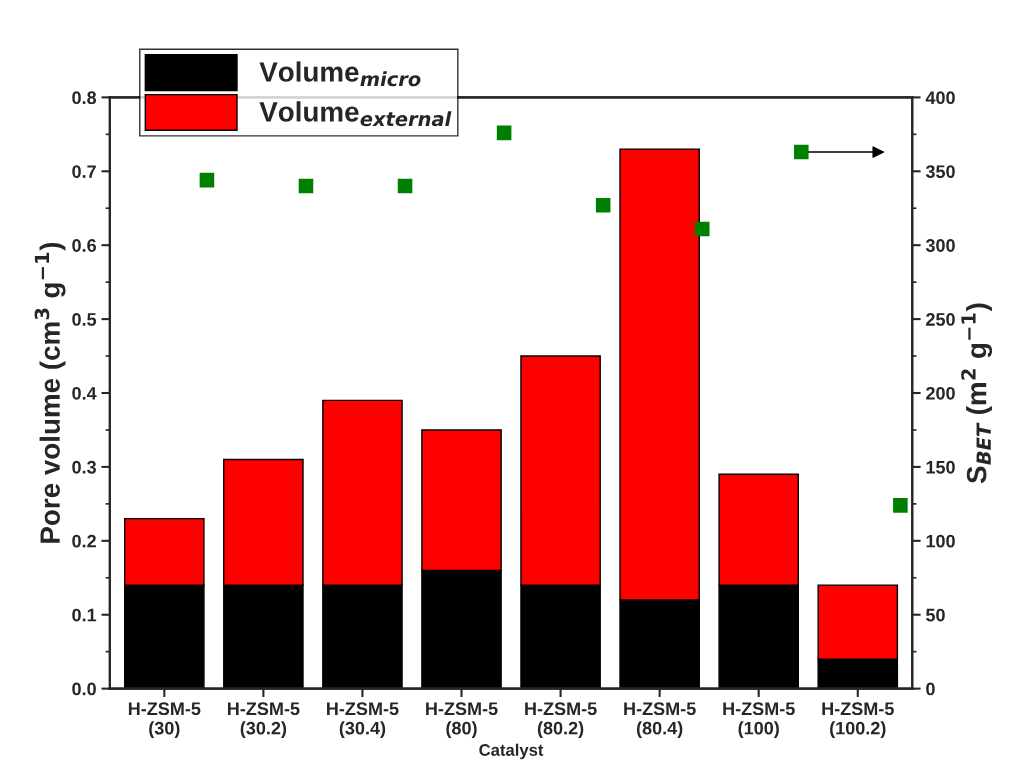  What do you see at coordinates (50, 392) in the screenshot?
I see `y-axis-title: Pore volume (cm$^{3}$ g$^{−1}$)` at bounding box center [50, 392].